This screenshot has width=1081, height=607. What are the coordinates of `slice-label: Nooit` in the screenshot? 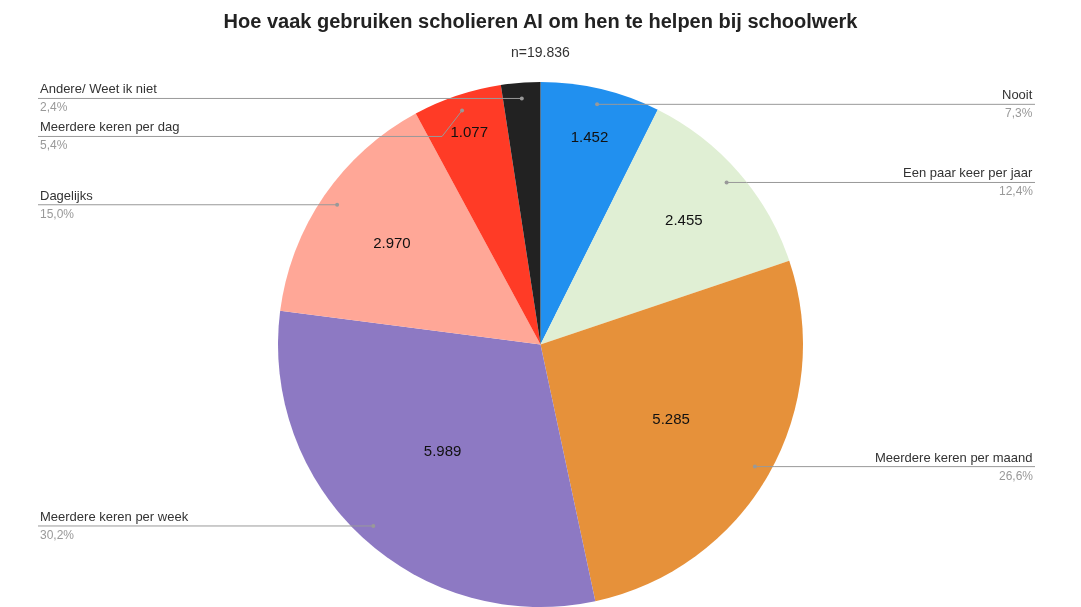 It's located at (1017, 94).